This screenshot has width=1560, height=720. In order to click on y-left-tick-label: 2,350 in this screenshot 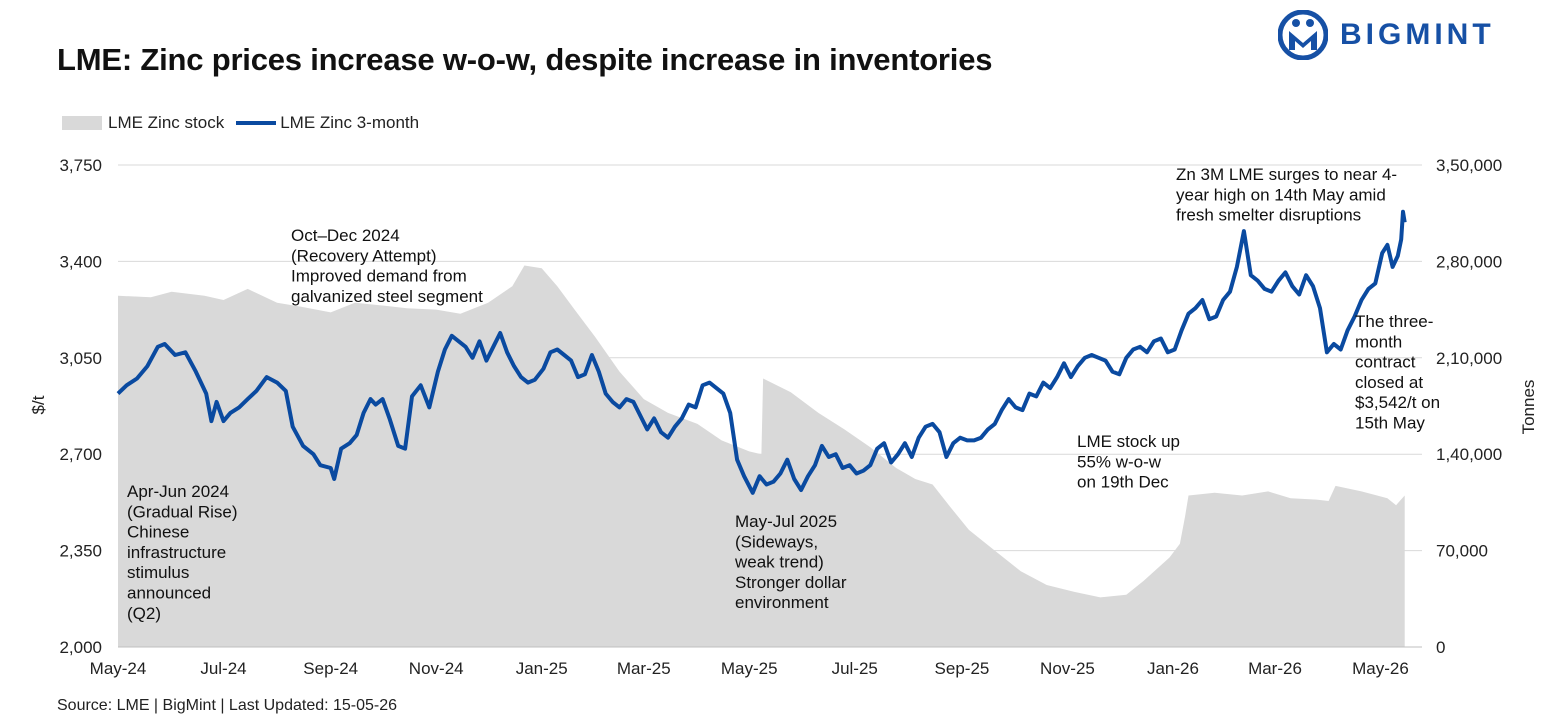, I will do `click(80, 551)`.